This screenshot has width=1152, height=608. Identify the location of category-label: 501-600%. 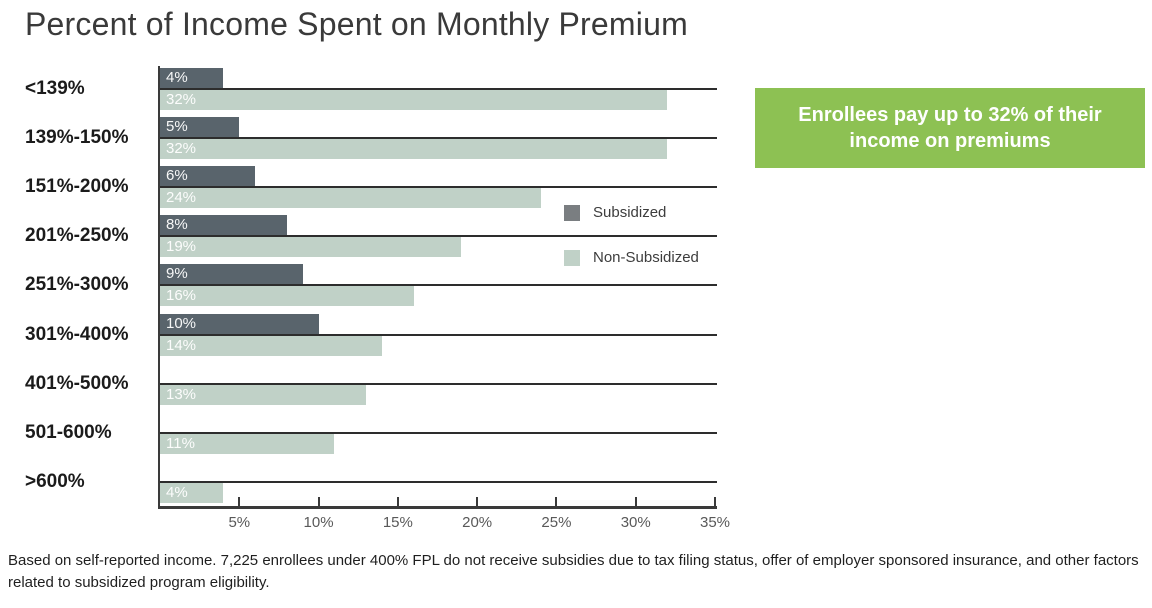
(68, 432).